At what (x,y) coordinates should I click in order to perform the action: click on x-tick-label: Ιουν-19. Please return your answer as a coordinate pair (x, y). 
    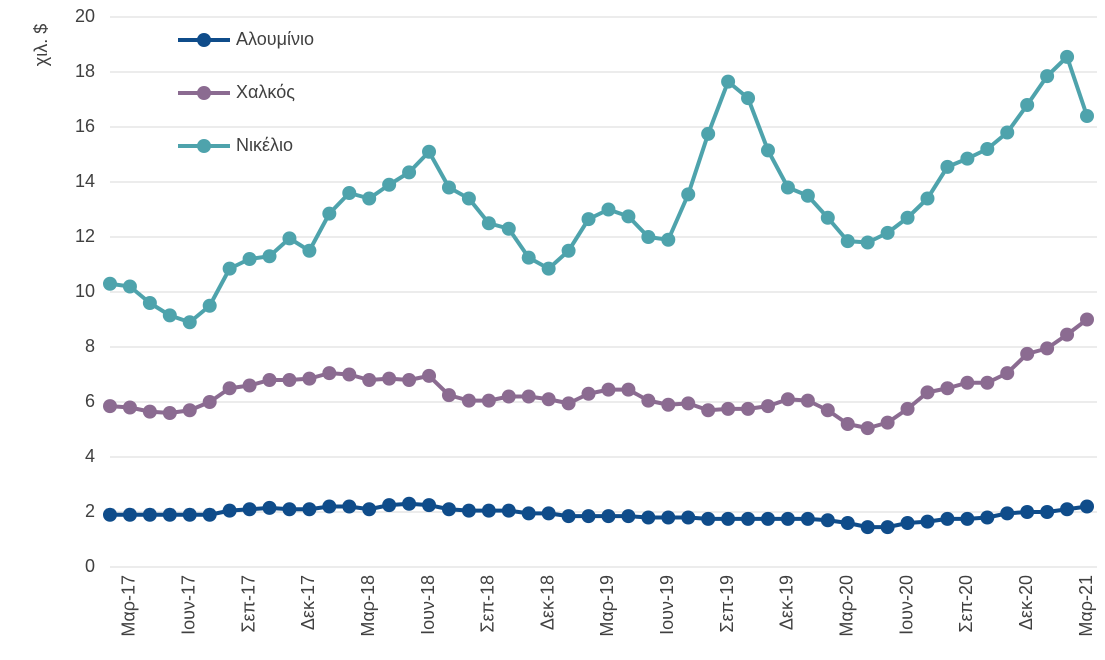
    Looking at the image, I should click on (667, 605).